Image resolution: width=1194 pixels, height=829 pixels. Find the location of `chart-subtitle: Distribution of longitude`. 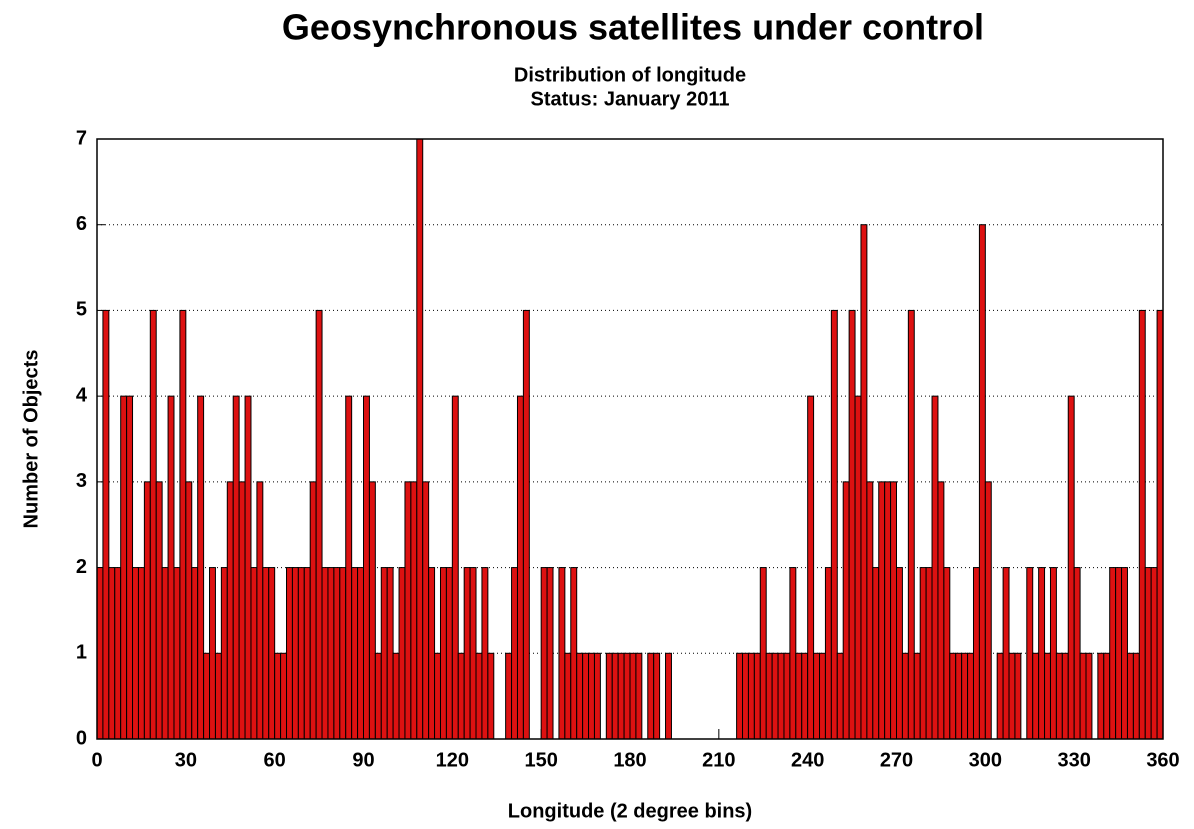

chart-subtitle: Distribution of longitude is located at coordinates (630, 75).